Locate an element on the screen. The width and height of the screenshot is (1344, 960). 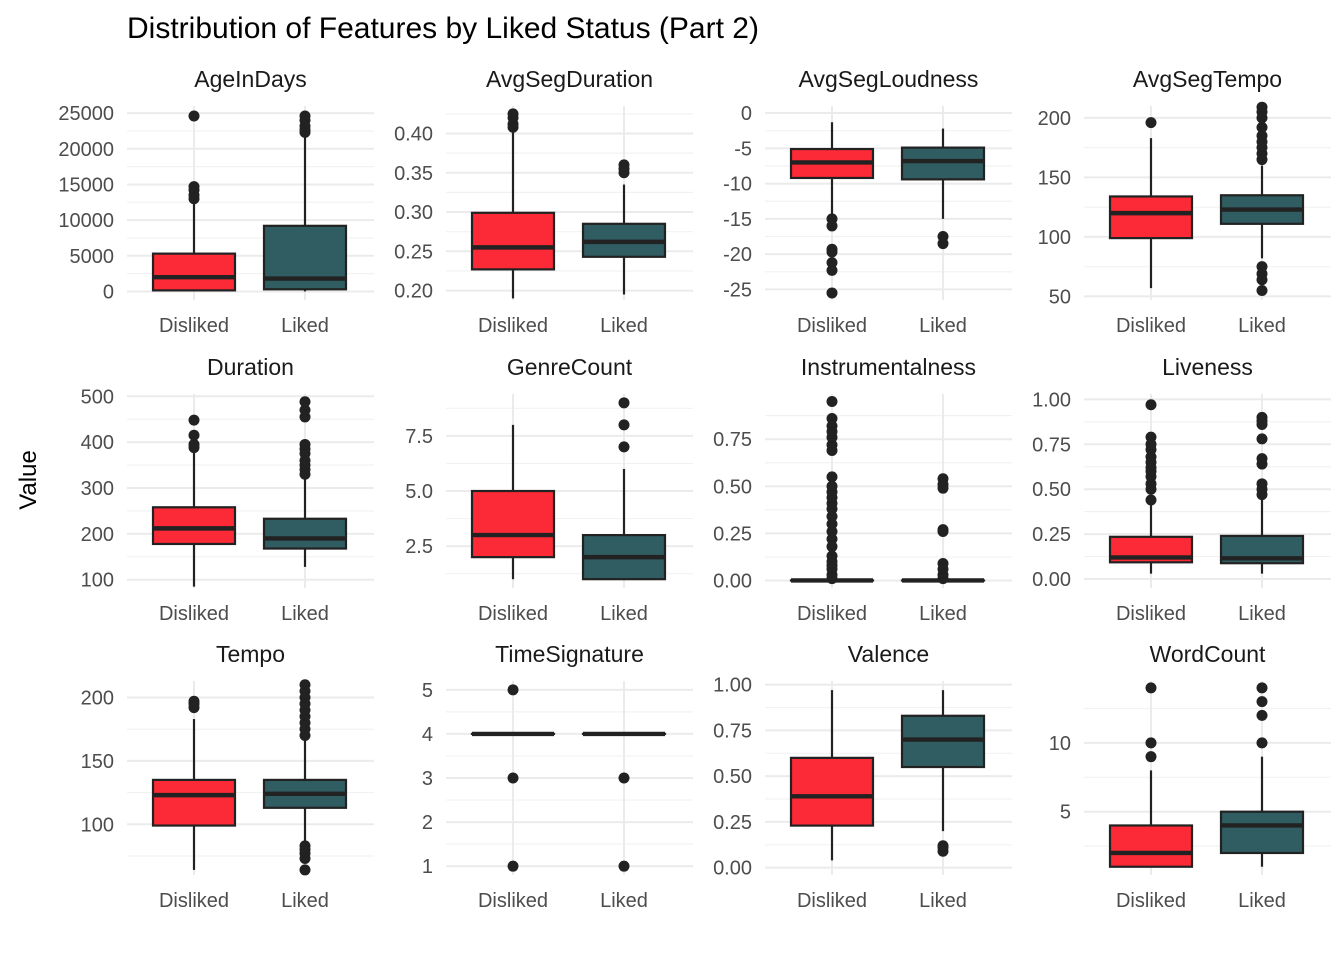
y-tick-label: 5.0 is located at coordinates (419, 492).